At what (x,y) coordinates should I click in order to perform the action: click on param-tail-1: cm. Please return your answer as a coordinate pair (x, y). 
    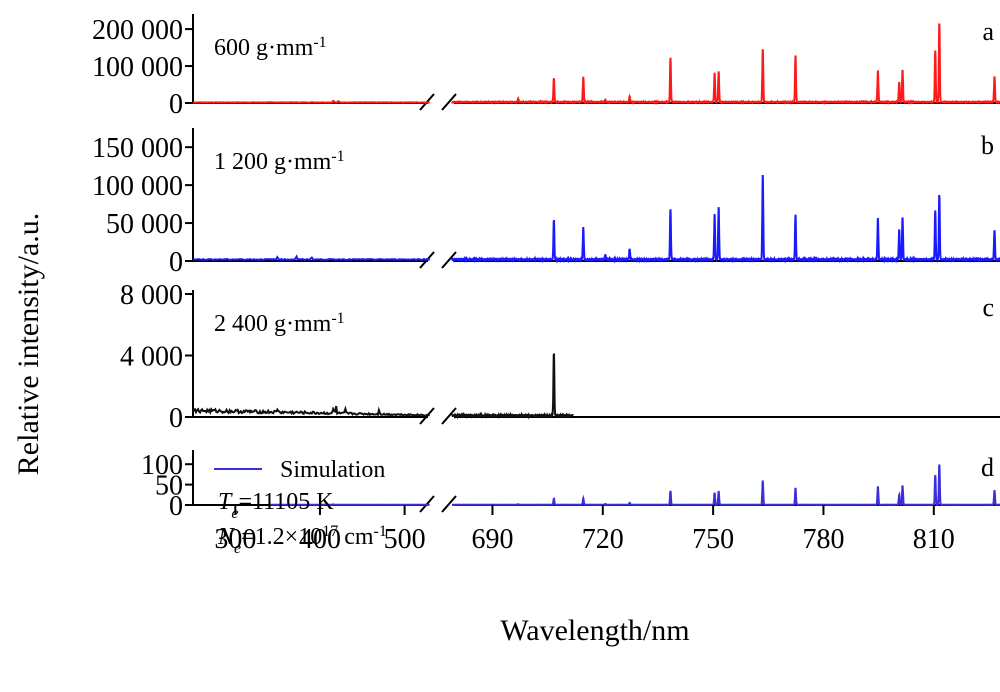
    Looking at the image, I should click on (356, 537).